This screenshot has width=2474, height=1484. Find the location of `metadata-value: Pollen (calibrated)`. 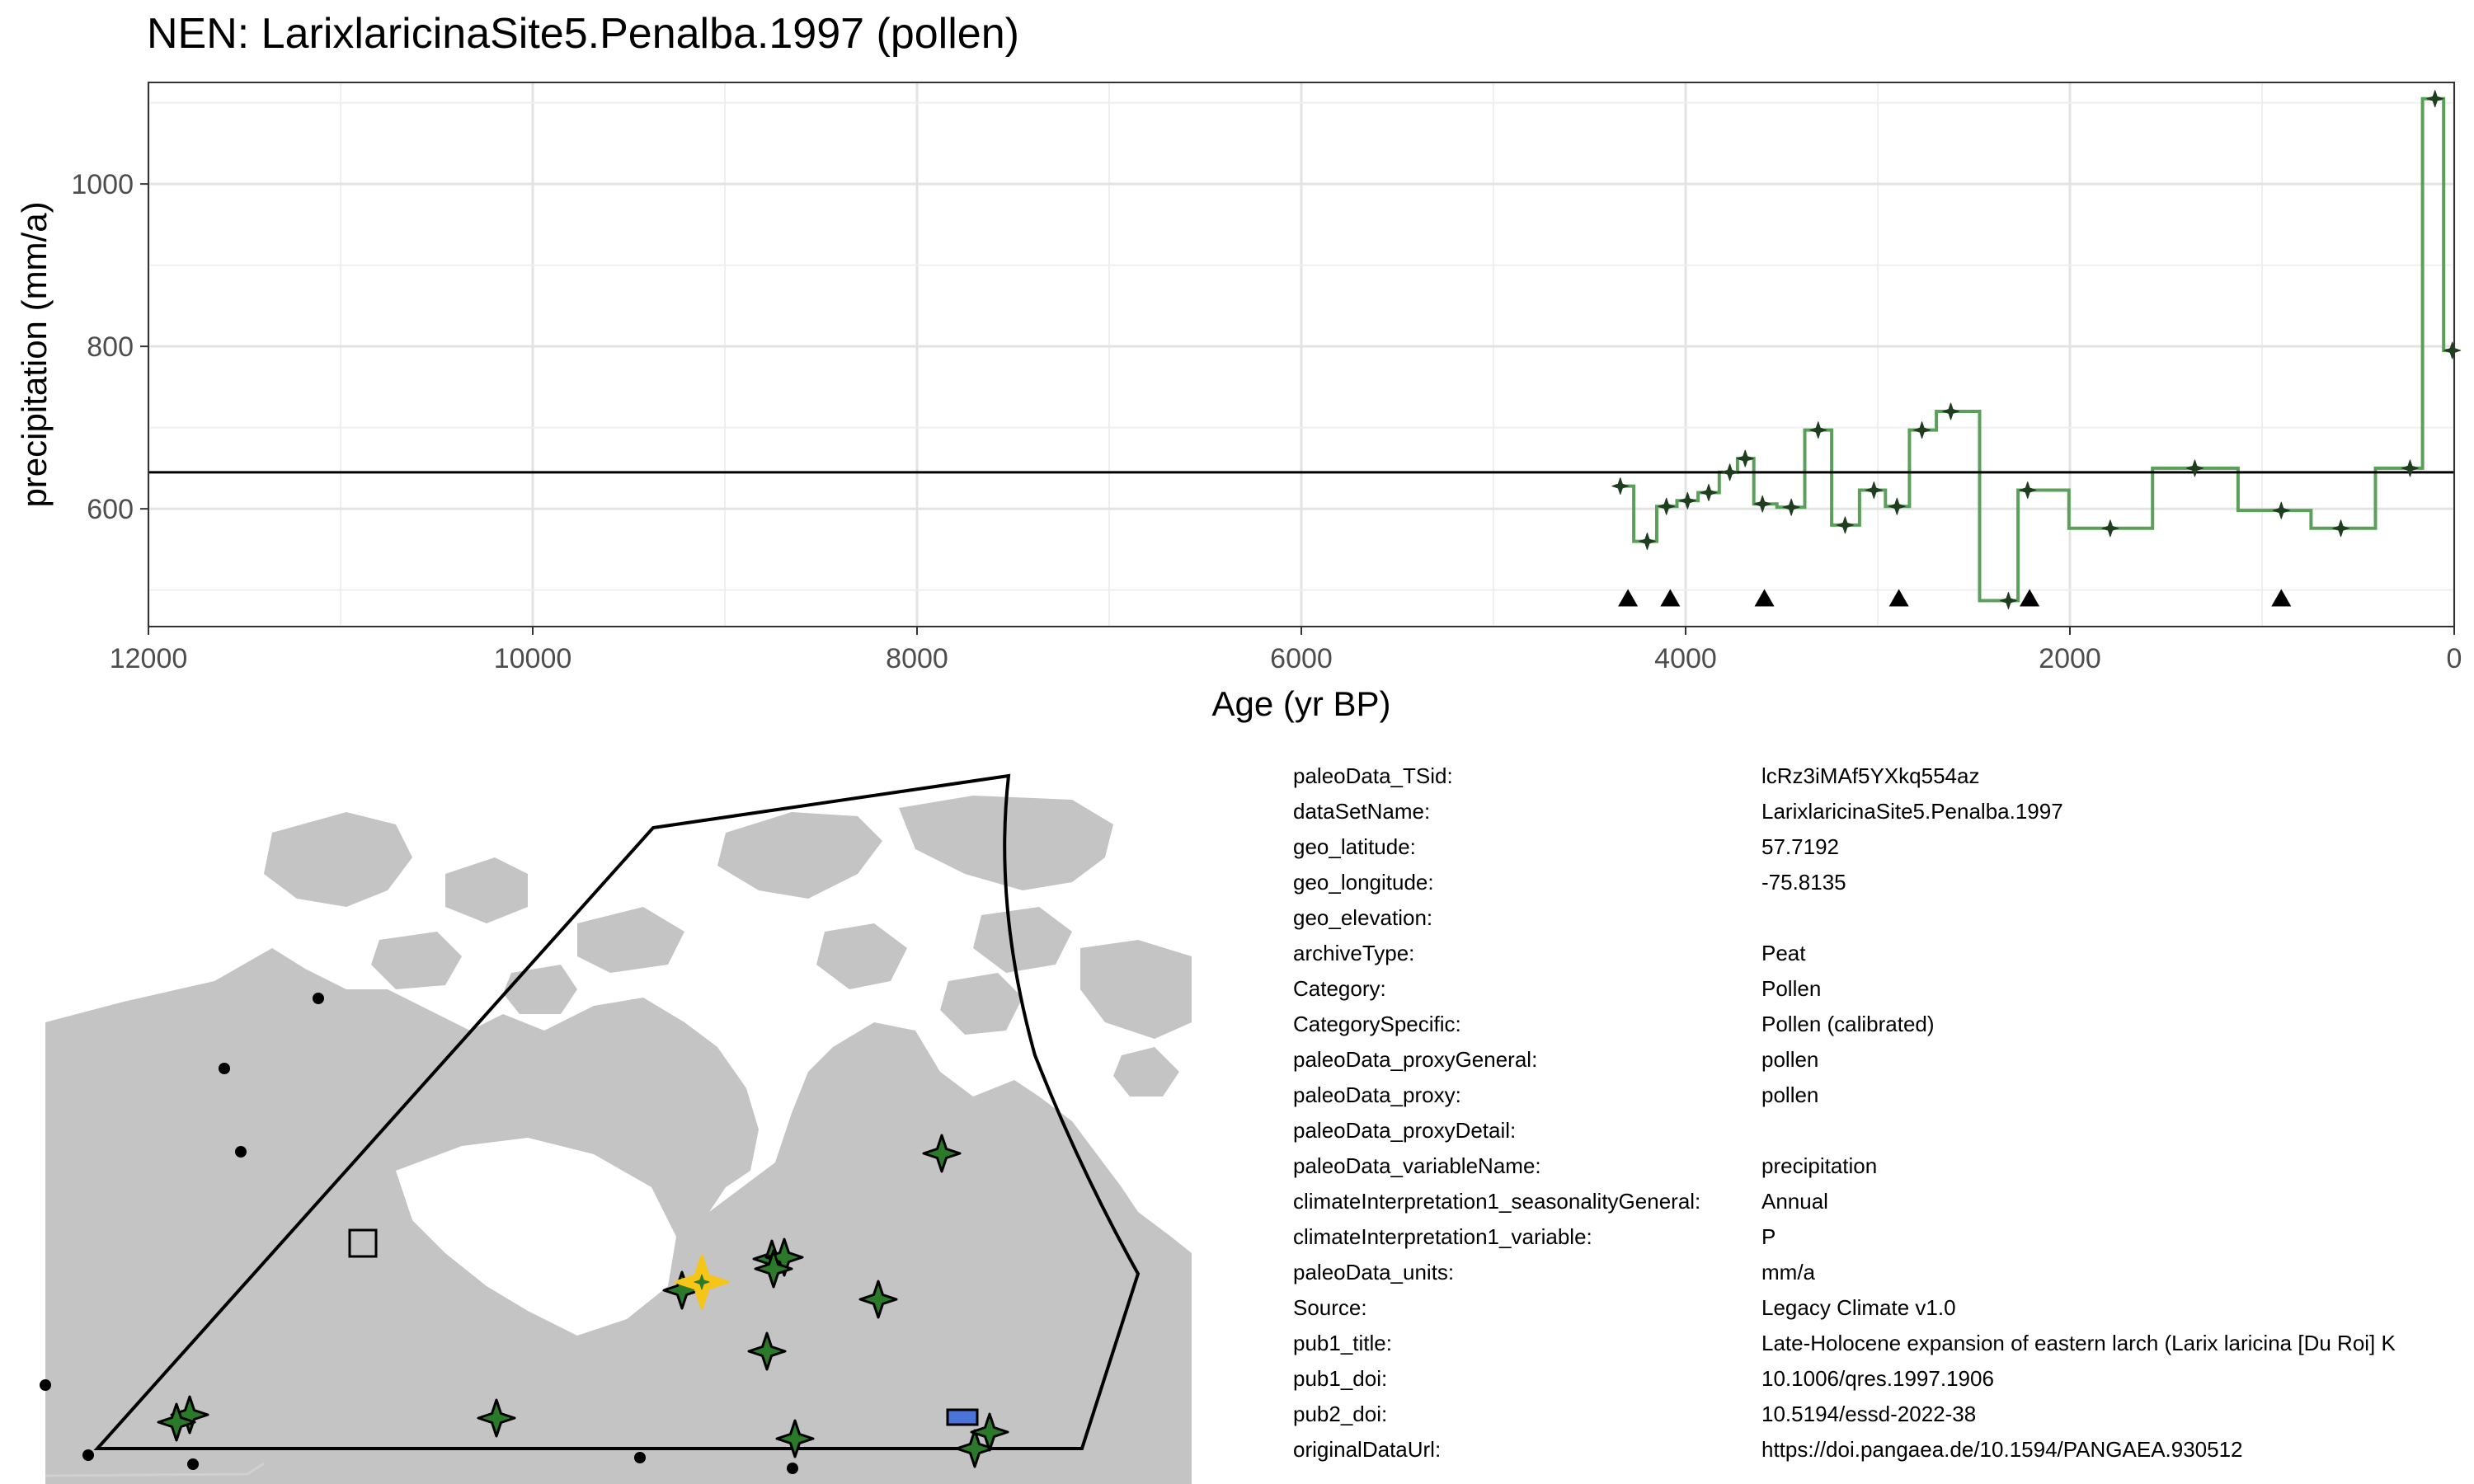

metadata-value: Pollen (calibrated) is located at coordinates (1848, 1024).